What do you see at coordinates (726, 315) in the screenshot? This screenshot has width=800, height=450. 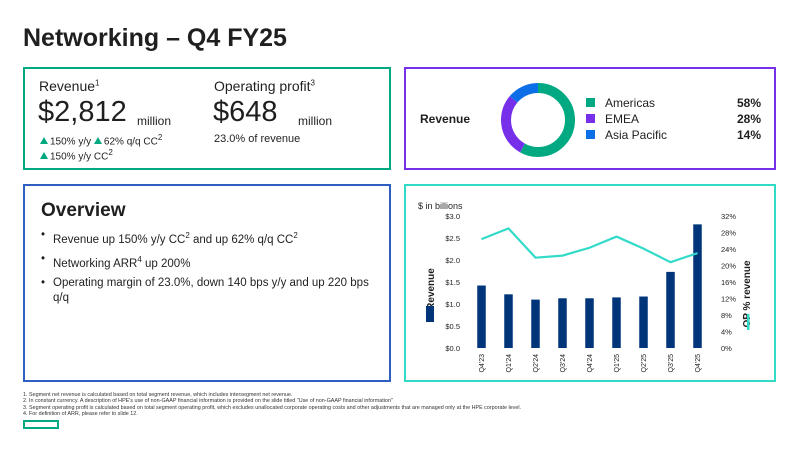 I see `y2-tick-label: 8%` at bounding box center [726, 315].